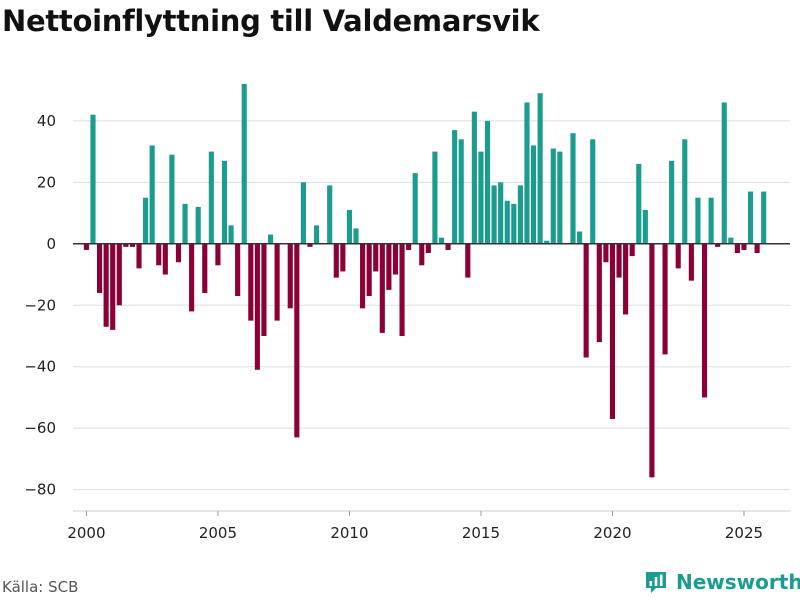 The height and width of the screenshot is (600, 800). Describe the element at coordinates (218, 533) in the screenshot. I see `x-tick-label: 2005` at that location.